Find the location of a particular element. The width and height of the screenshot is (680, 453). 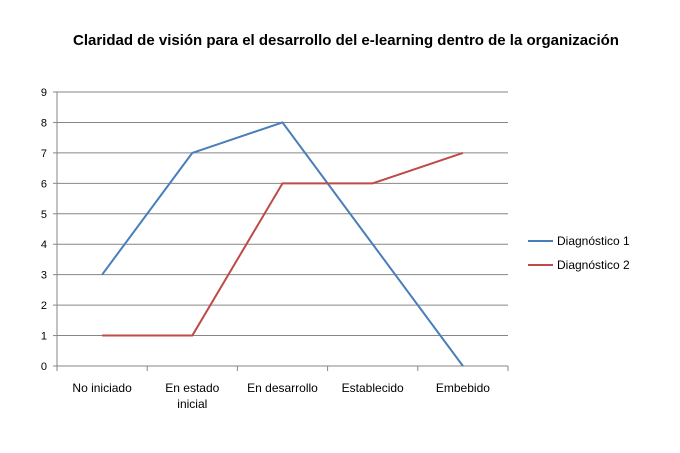

y-axis-ticks: 0 1 2 3 4 5 6 7 8 9 is located at coordinates (44, 230).